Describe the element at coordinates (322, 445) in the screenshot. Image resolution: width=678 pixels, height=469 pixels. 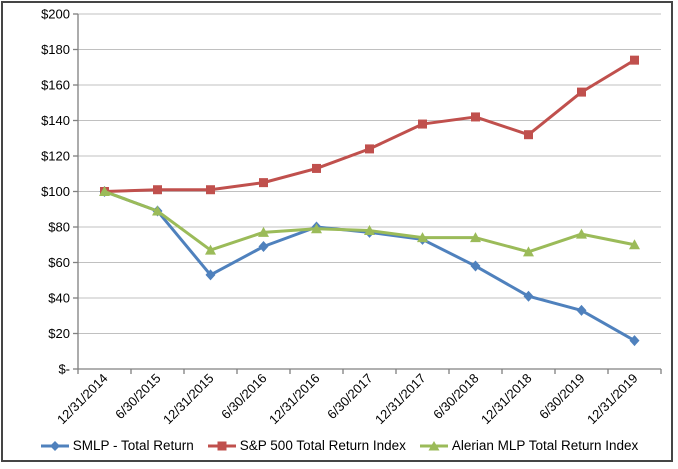
I see `legend-label-sp500: S&P 500 Total Return Index` at that location.